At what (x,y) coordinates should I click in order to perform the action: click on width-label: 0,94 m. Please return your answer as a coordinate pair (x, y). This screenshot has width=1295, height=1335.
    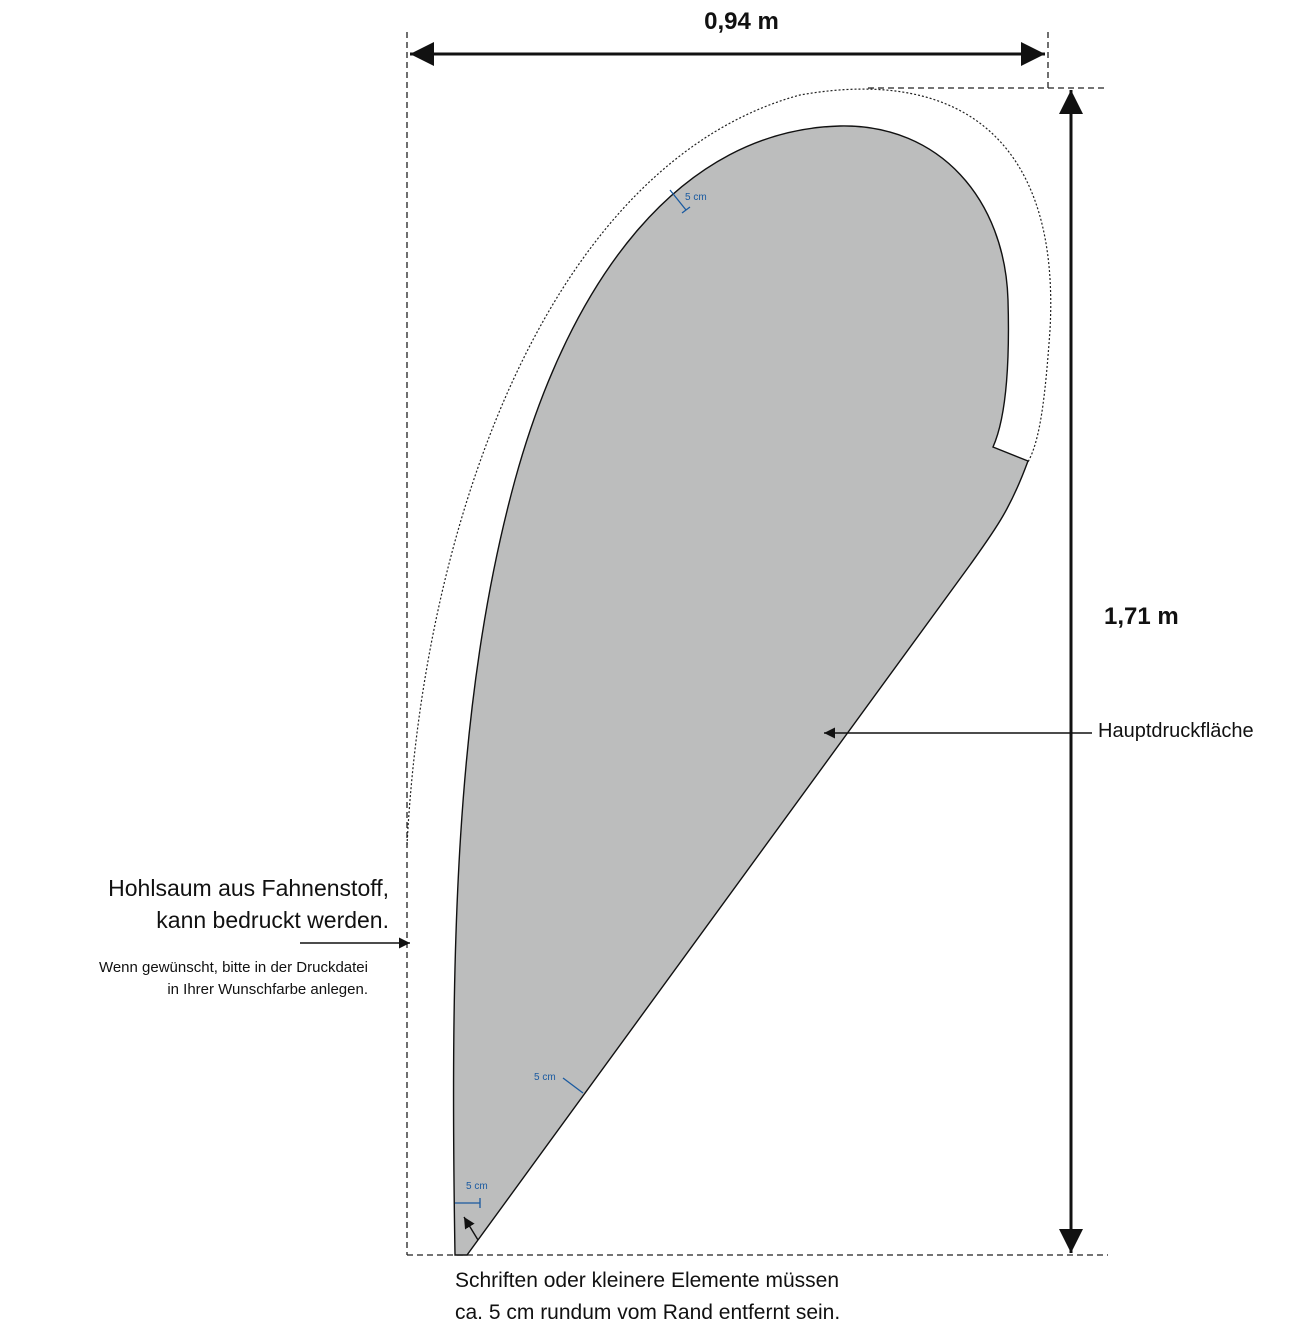
    Looking at the image, I should click on (741, 21).